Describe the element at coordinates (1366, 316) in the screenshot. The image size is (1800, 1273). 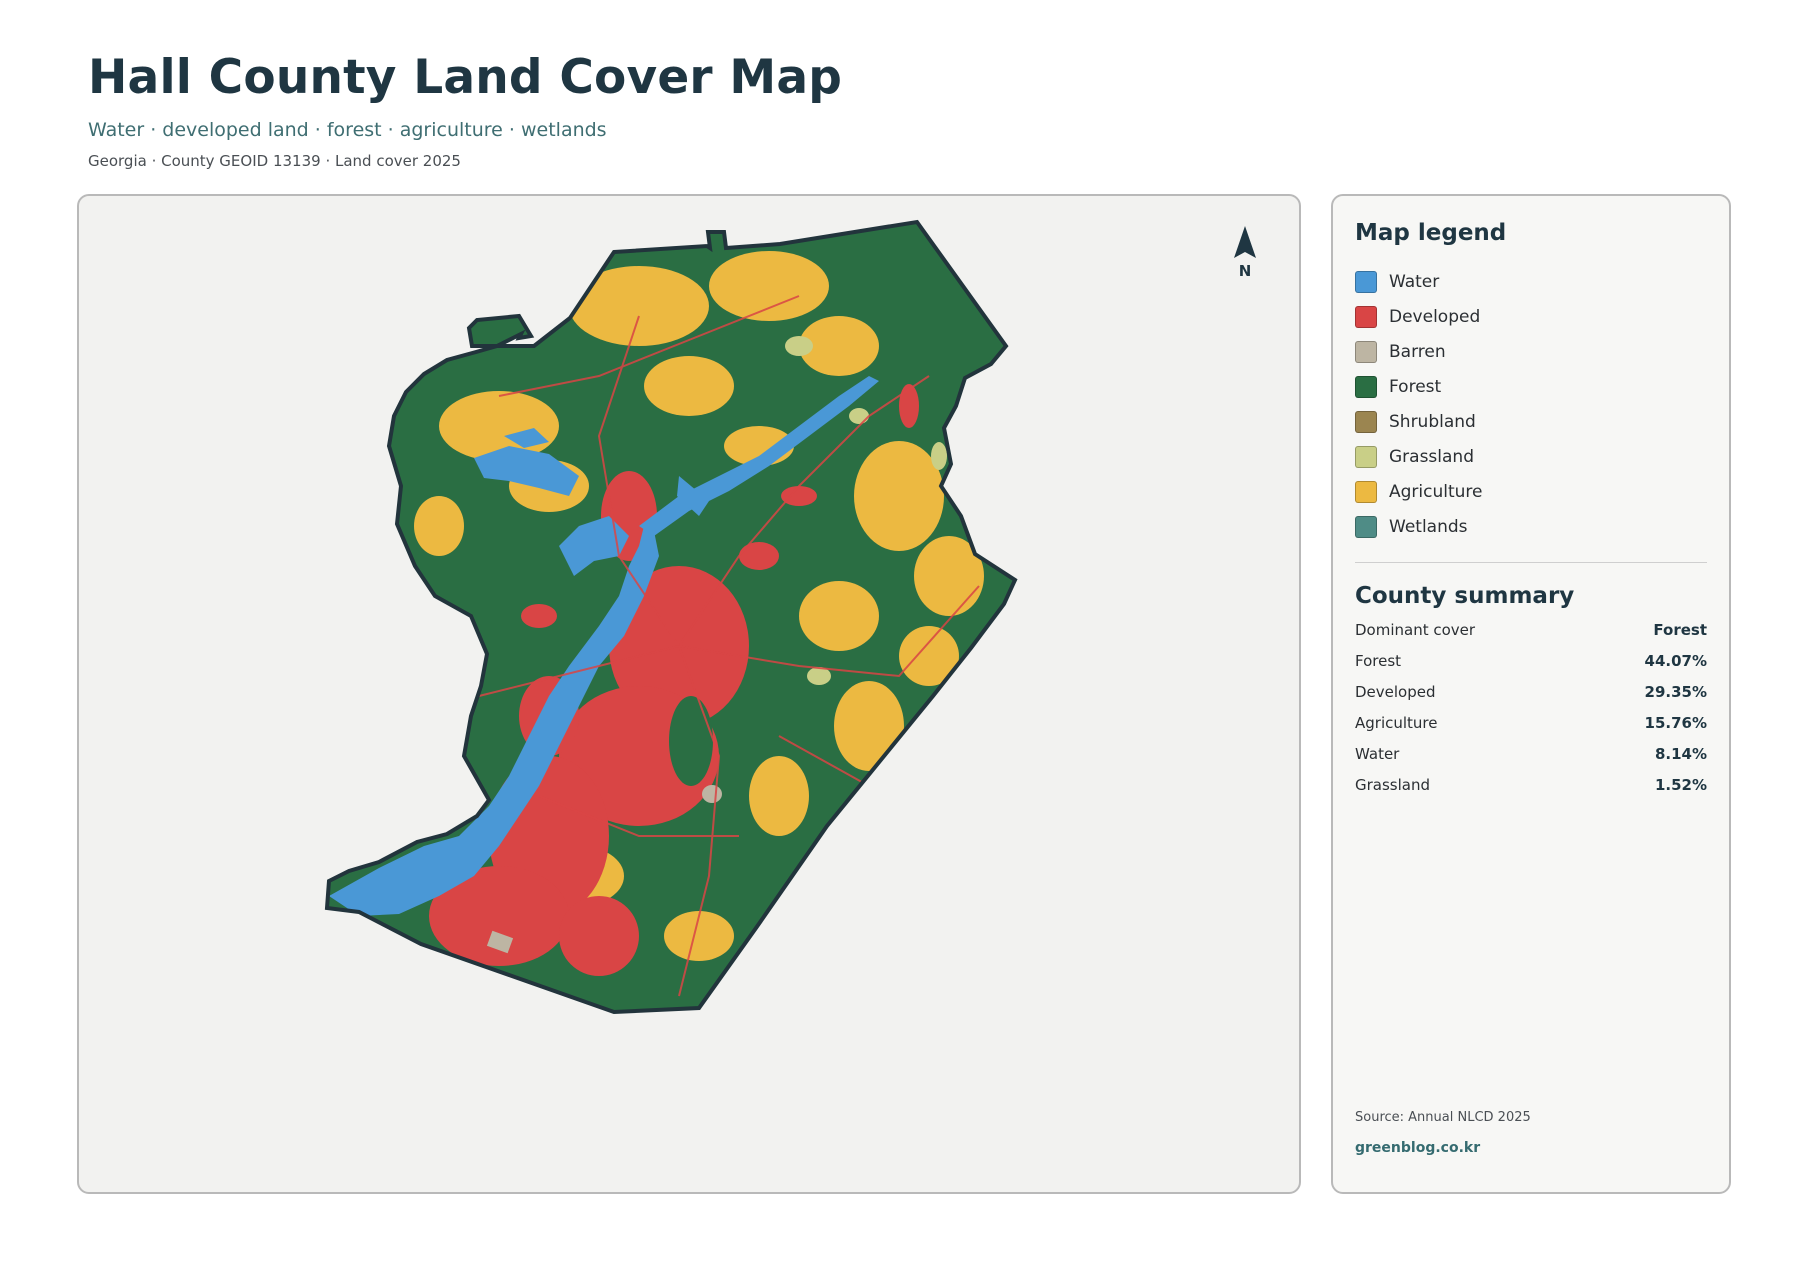
I see `developed-swatch` at that location.